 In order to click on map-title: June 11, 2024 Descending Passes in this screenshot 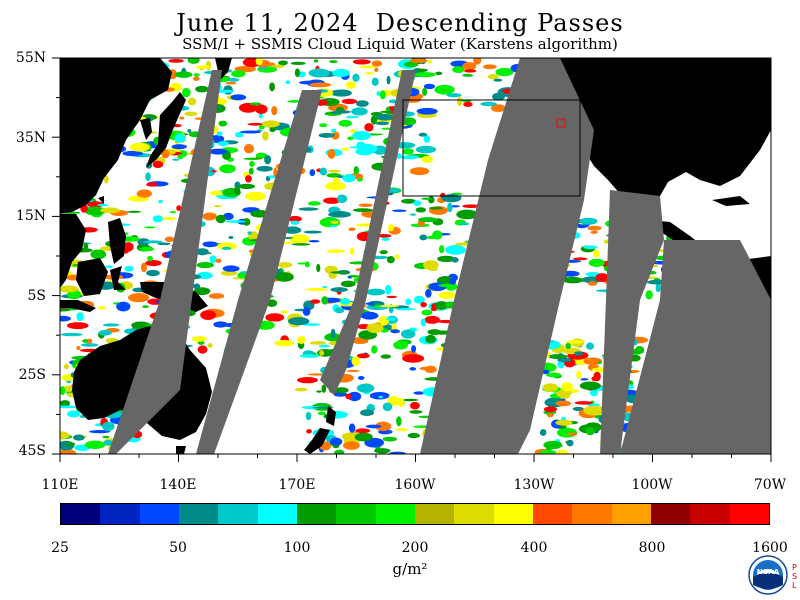, I will do `click(400, 23)`.